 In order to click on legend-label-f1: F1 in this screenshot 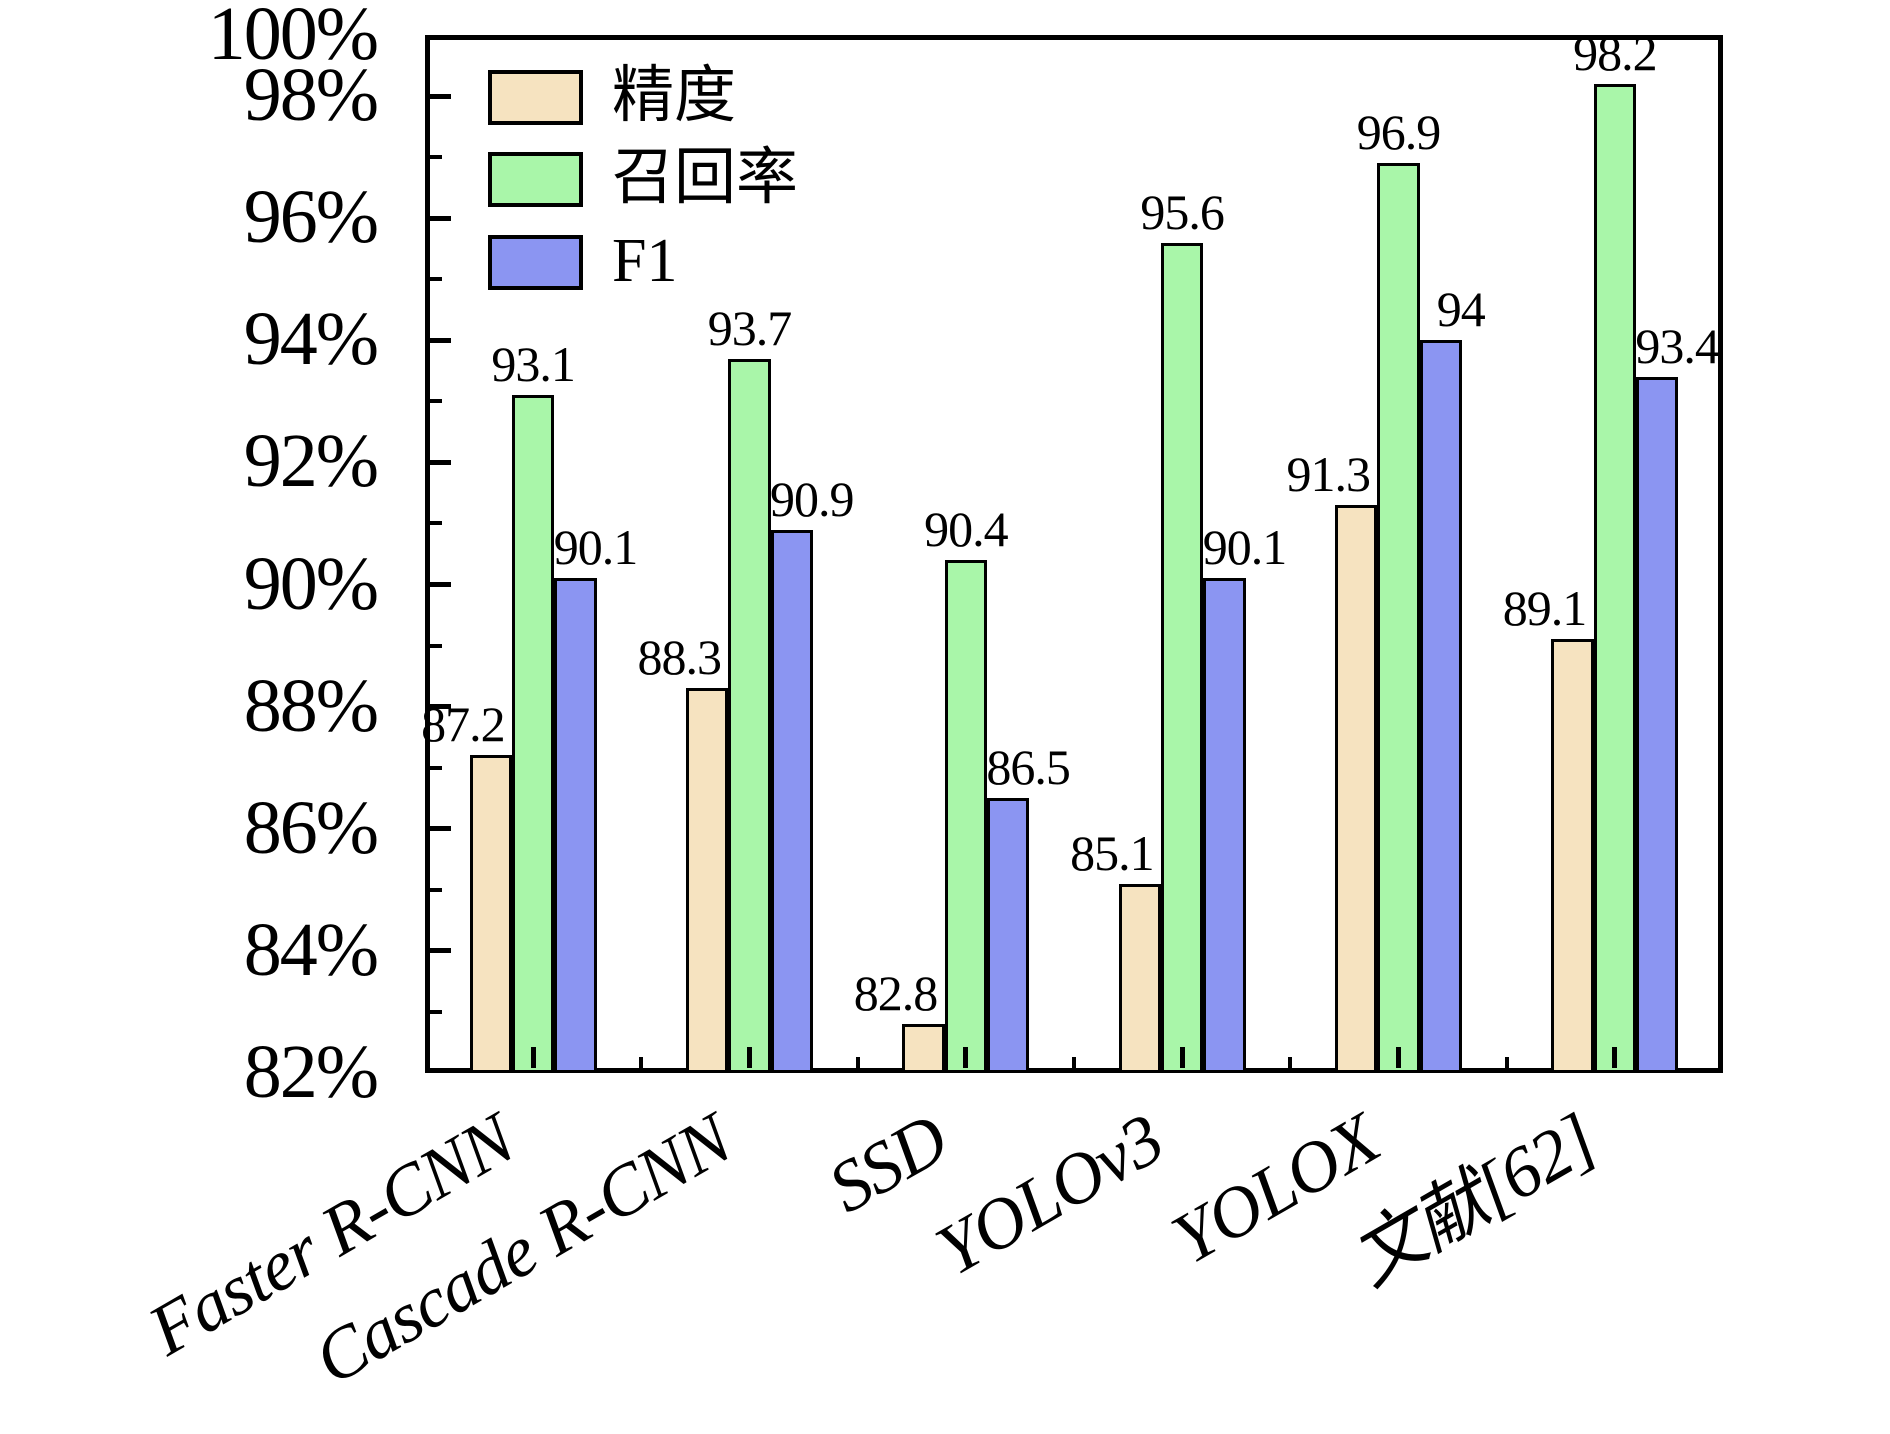, I will do `click(645, 261)`.